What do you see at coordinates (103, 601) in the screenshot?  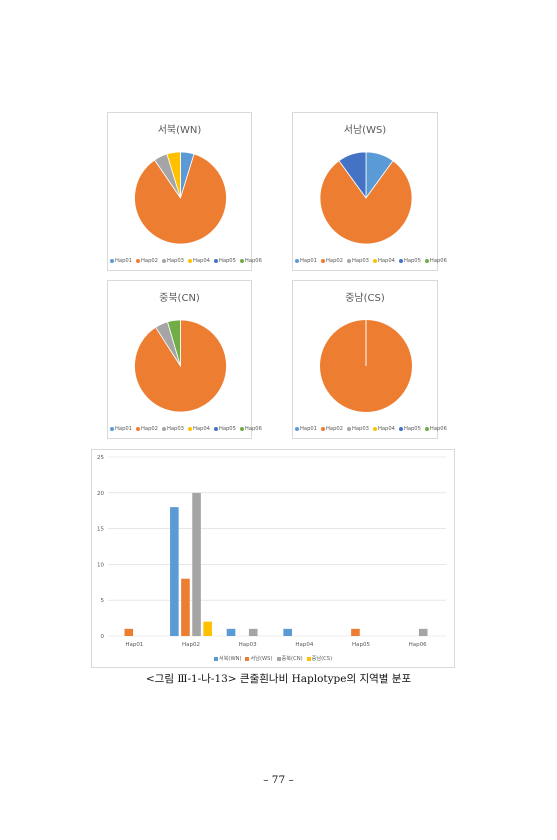 I see `y-tick-label: 5` at bounding box center [103, 601].